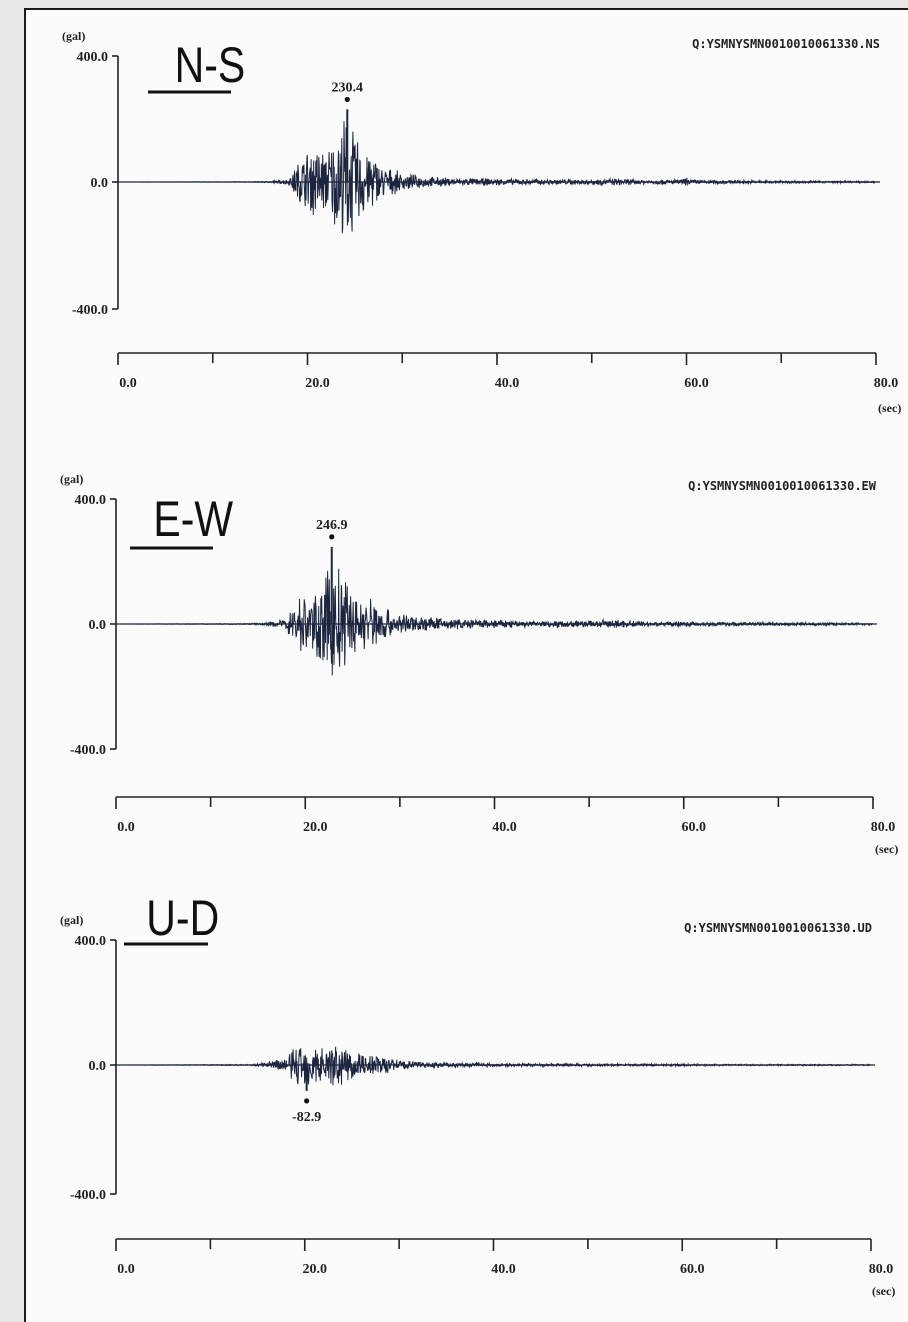 The image size is (908, 1322). I want to click on channel-title: E-W, so click(193, 519).